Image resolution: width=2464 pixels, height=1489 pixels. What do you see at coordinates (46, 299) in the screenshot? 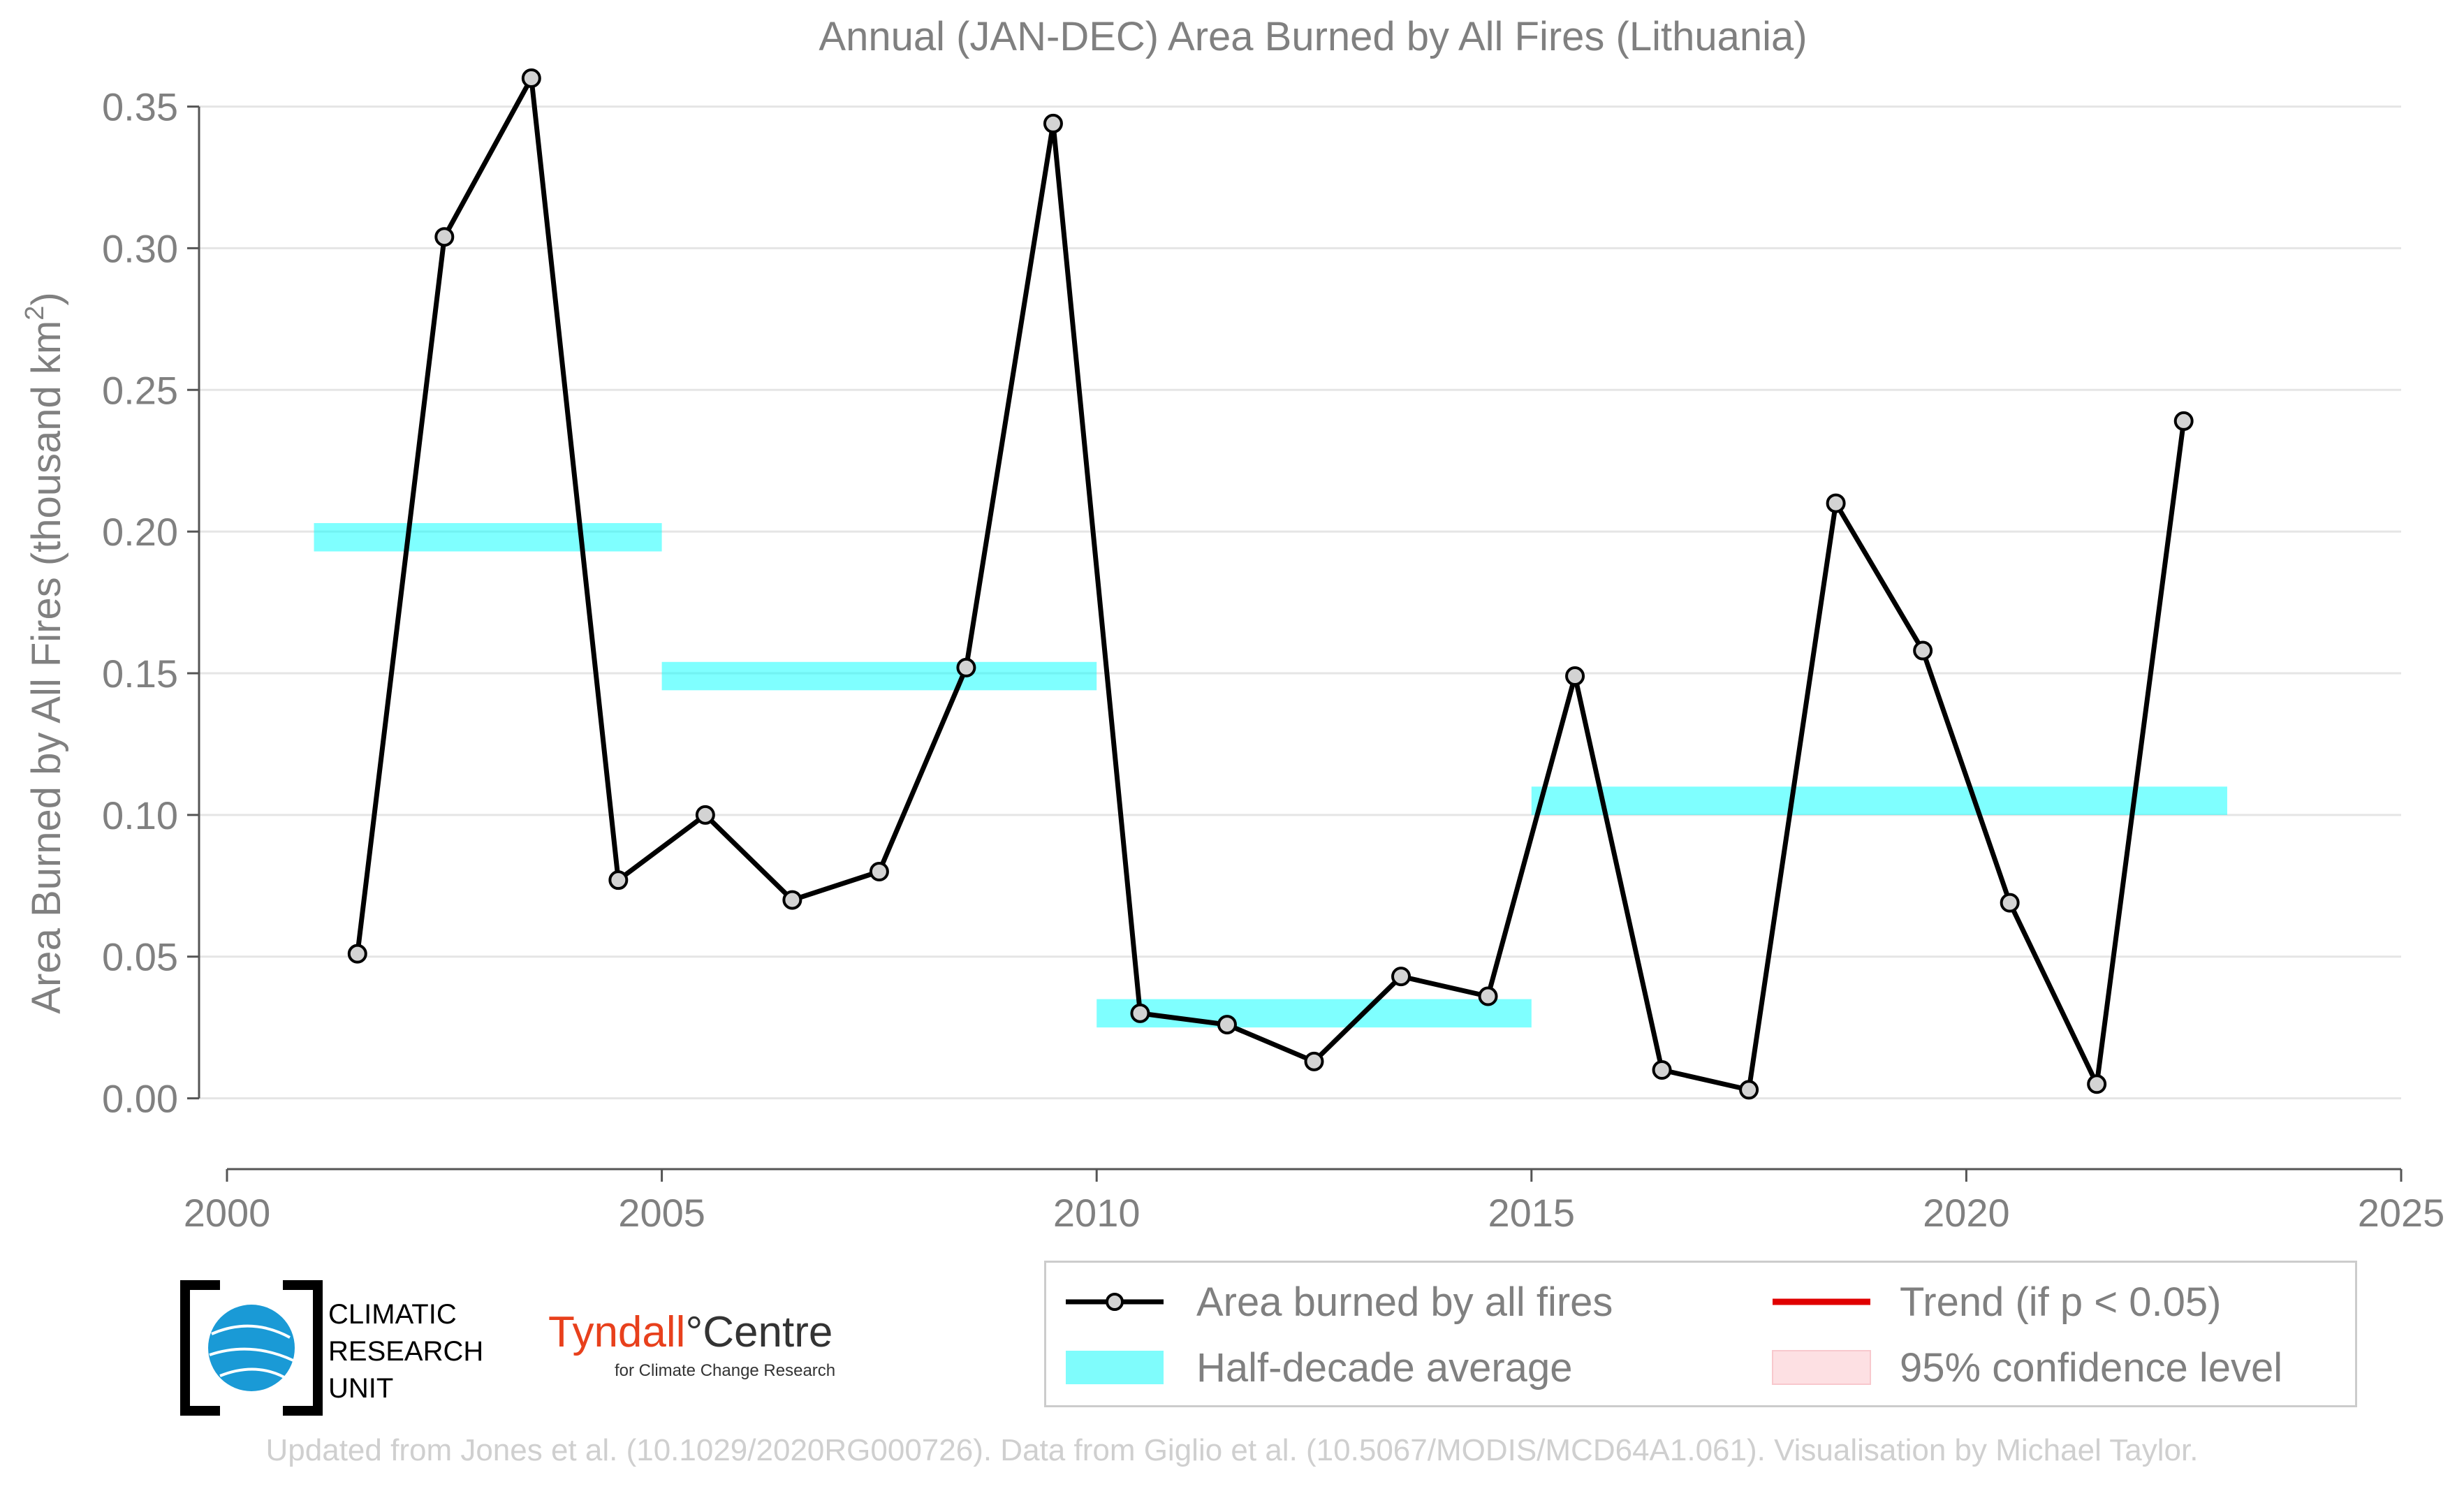
I see `y-axis-label-close: )` at bounding box center [46, 299].